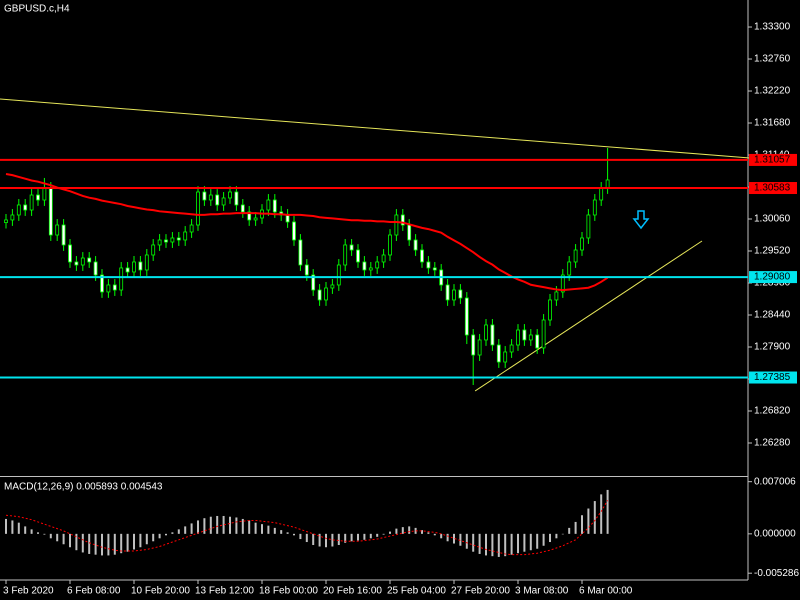 This screenshot has width=800, height=600. I want to click on y-tick-label: 1.31680, so click(772, 123).